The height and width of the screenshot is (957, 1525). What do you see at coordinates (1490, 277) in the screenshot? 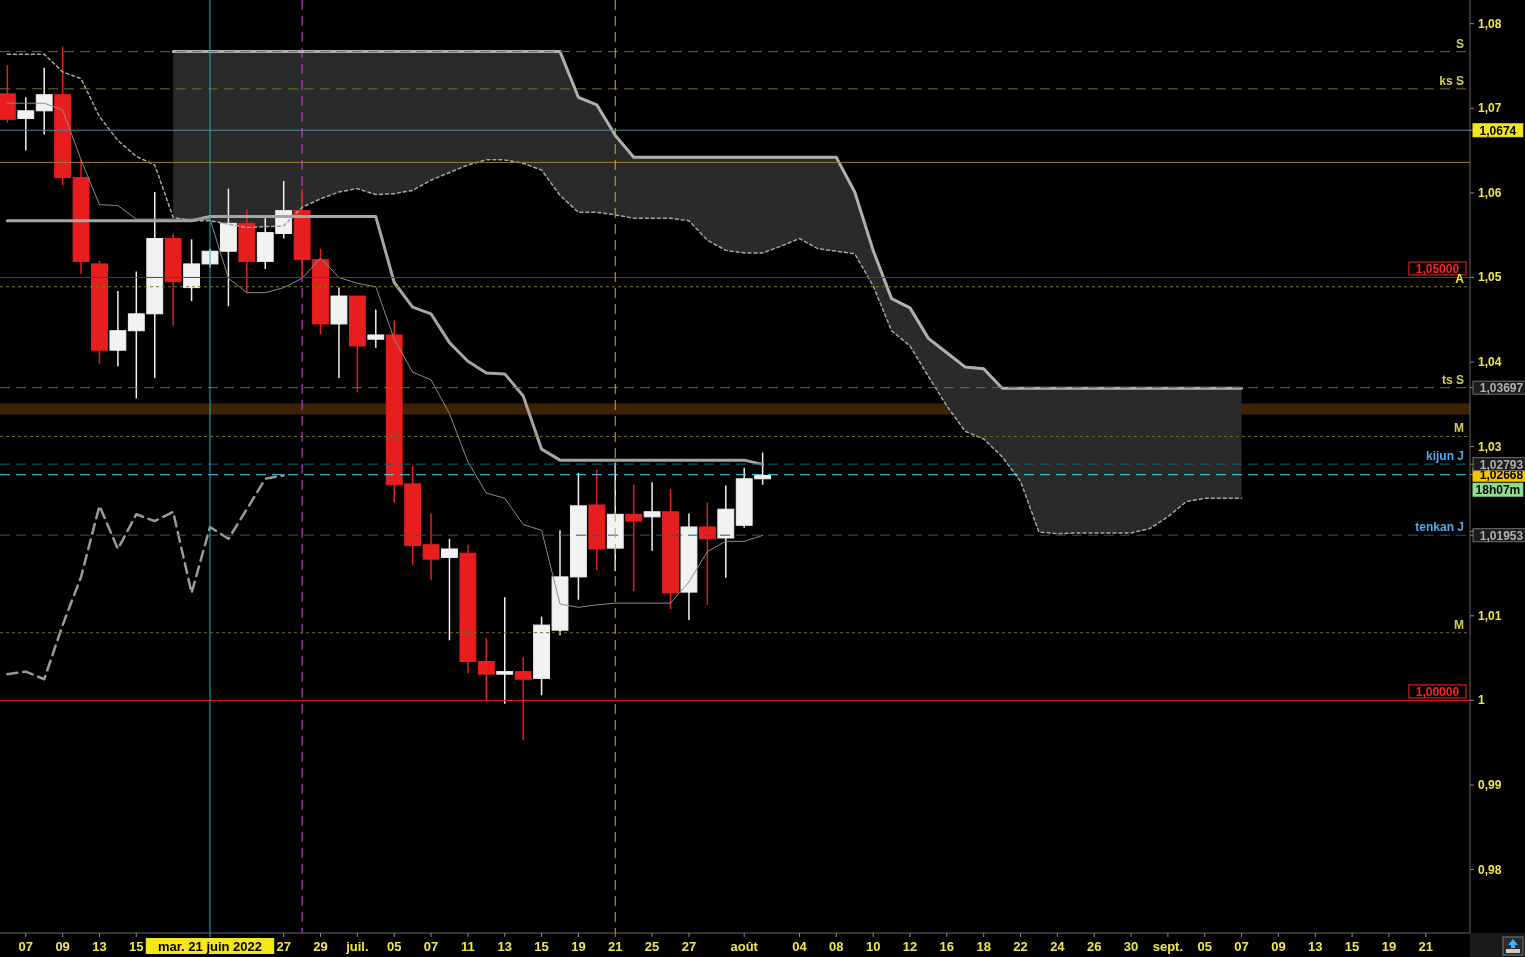
I see `y-tick-label: 1,05` at bounding box center [1490, 277].